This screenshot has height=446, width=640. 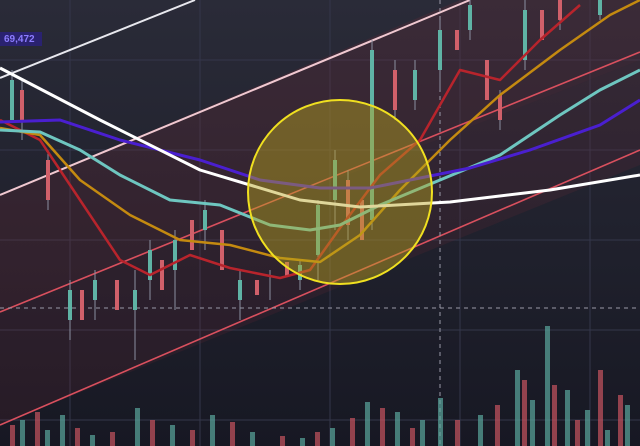 I want to click on price-tag, so click(x=21, y=39).